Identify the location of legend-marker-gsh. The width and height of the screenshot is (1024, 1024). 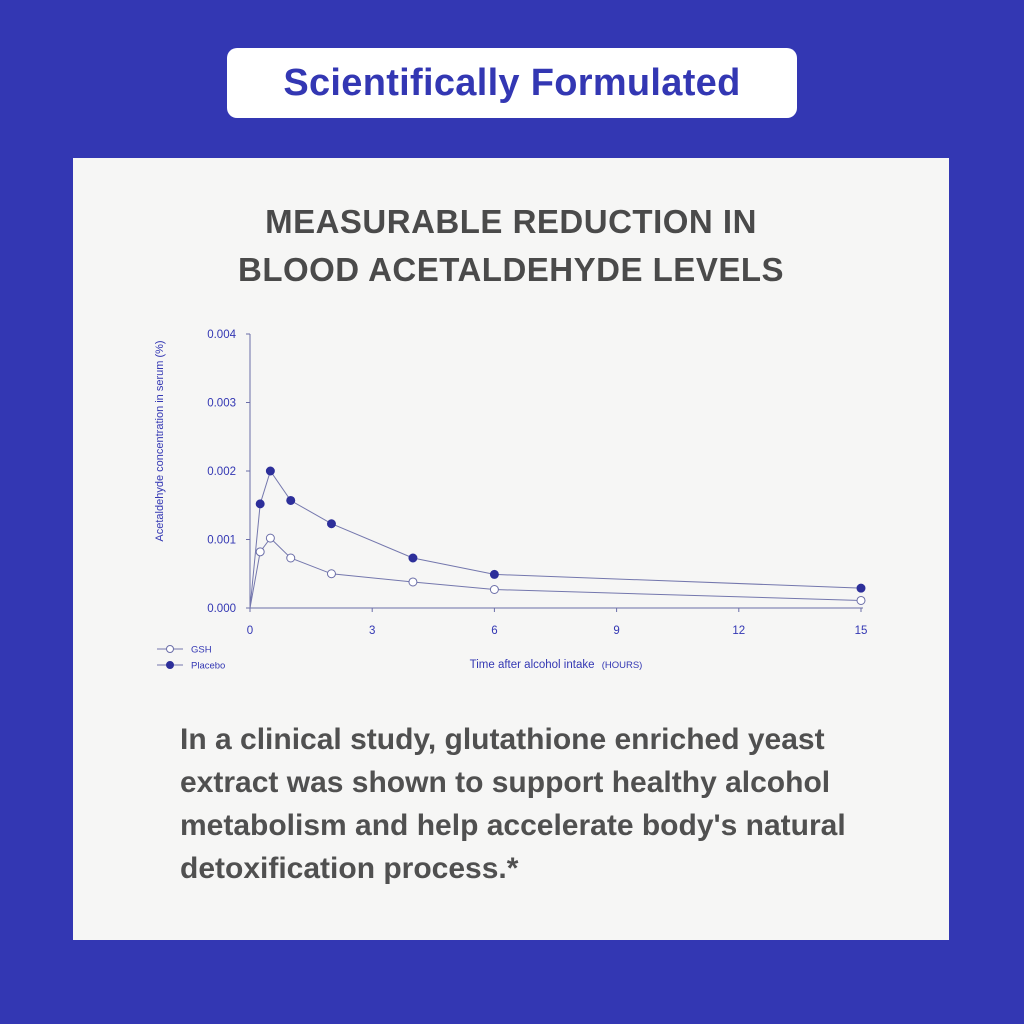
(170, 649).